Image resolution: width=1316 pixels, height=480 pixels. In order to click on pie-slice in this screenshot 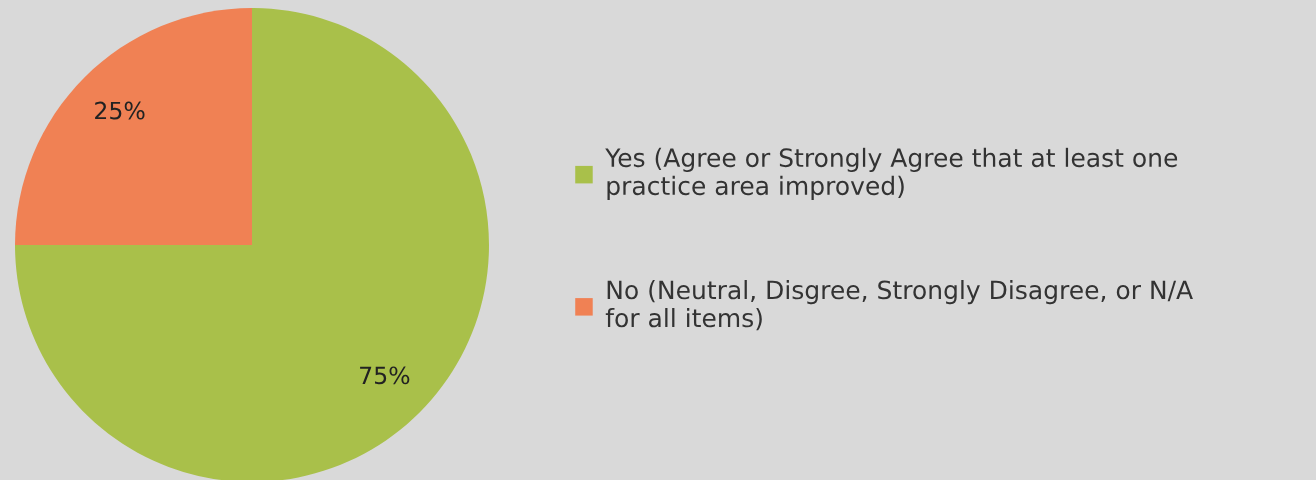, I will do `click(133, 126)`.